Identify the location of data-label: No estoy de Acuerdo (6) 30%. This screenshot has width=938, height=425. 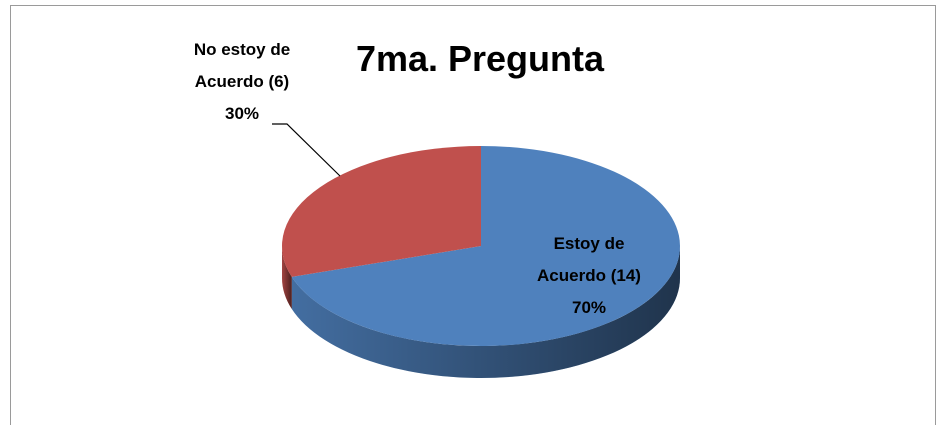
(242, 82).